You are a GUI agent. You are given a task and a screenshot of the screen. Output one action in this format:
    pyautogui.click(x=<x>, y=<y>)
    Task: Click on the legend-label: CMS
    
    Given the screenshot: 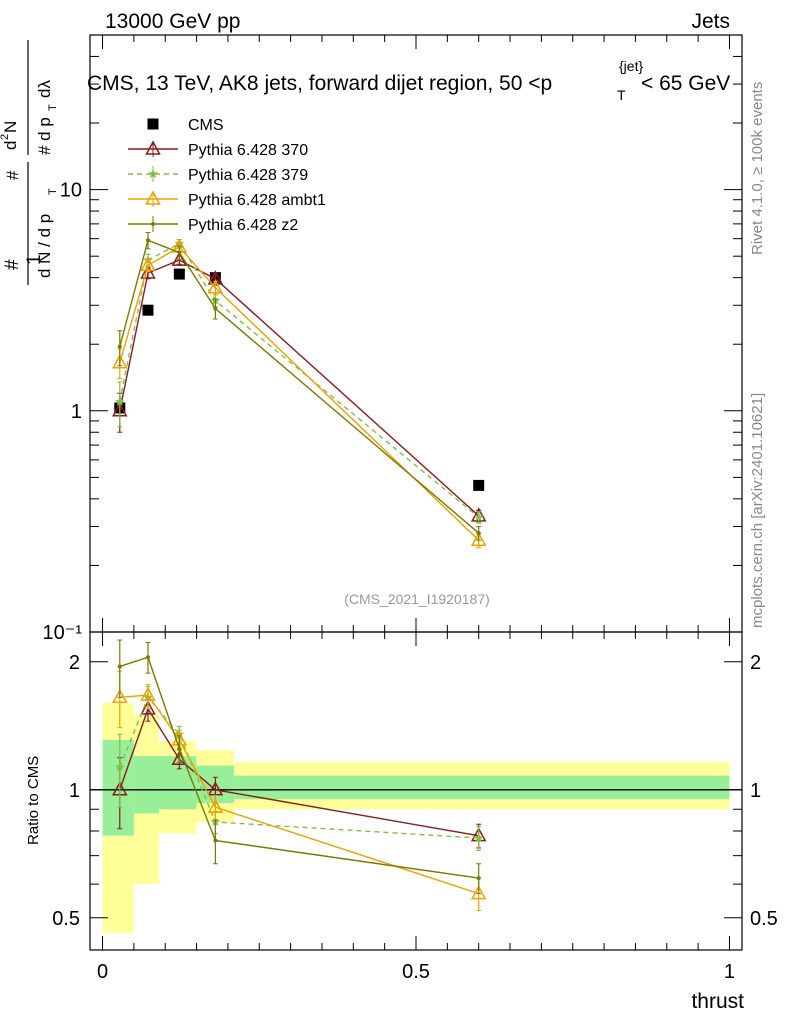 What is the action you would take?
    pyautogui.click(x=206, y=125)
    